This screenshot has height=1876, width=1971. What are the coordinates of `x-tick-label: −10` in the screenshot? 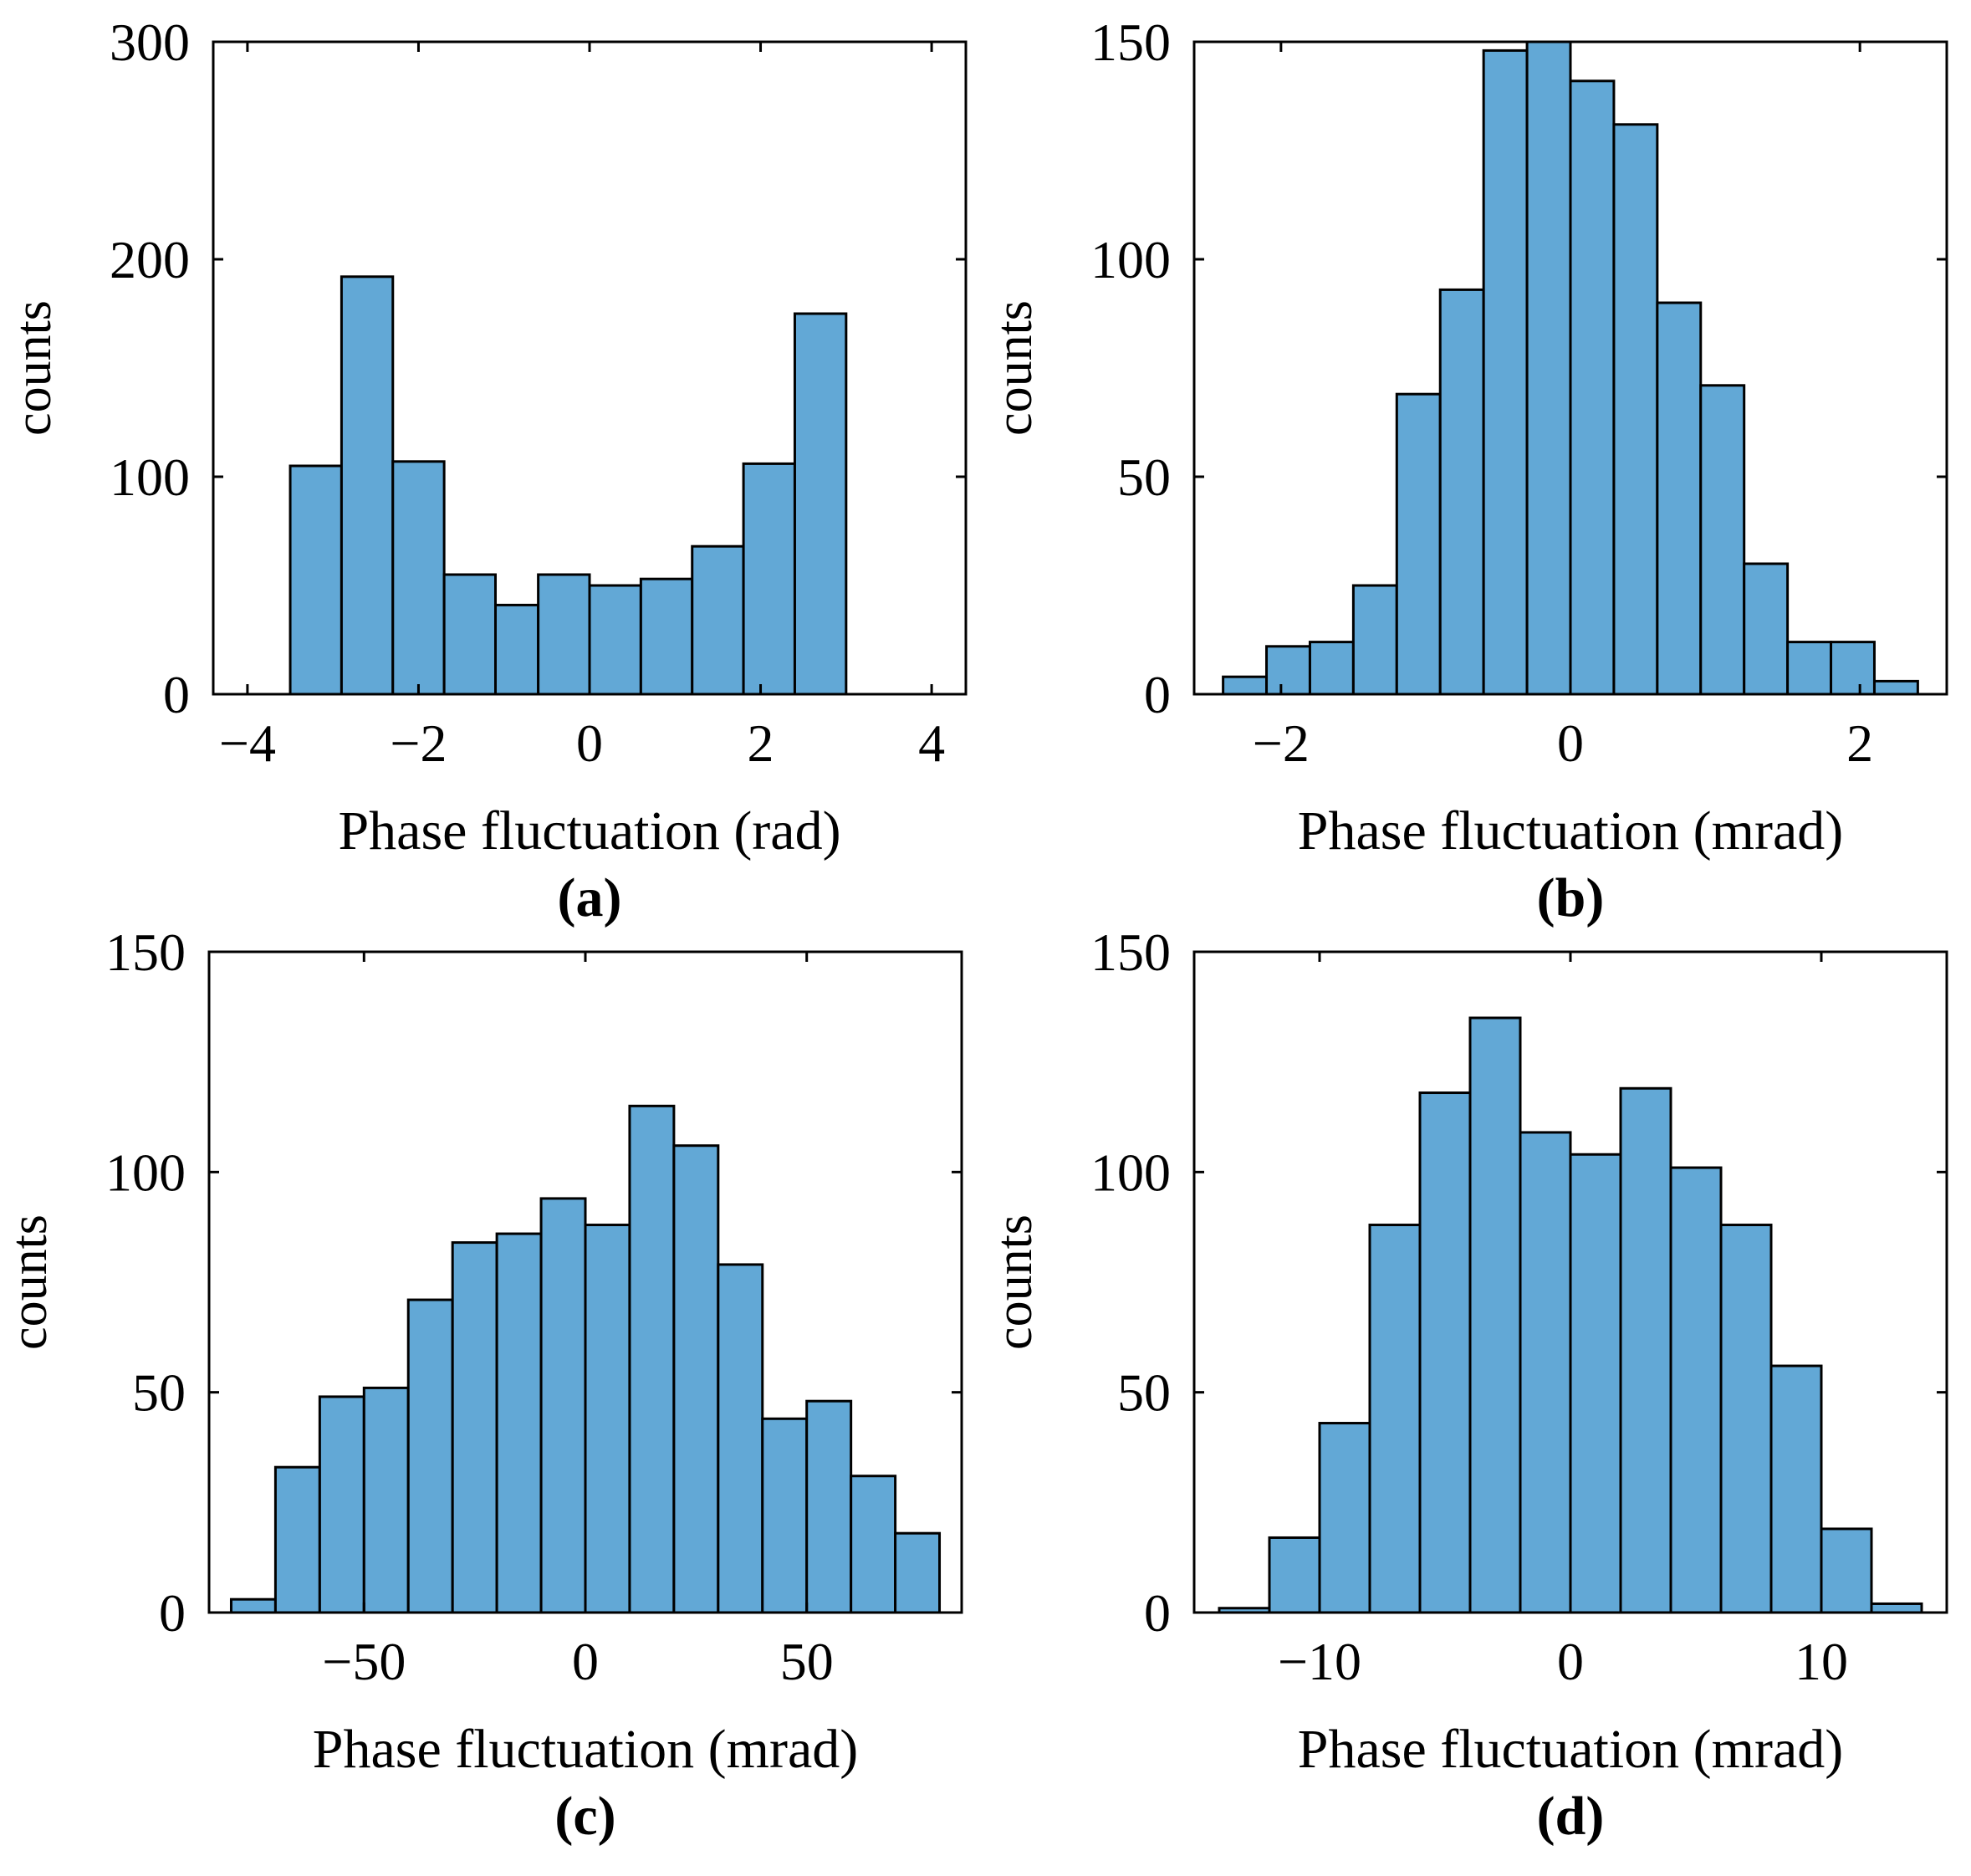 It's located at (1319, 1661).